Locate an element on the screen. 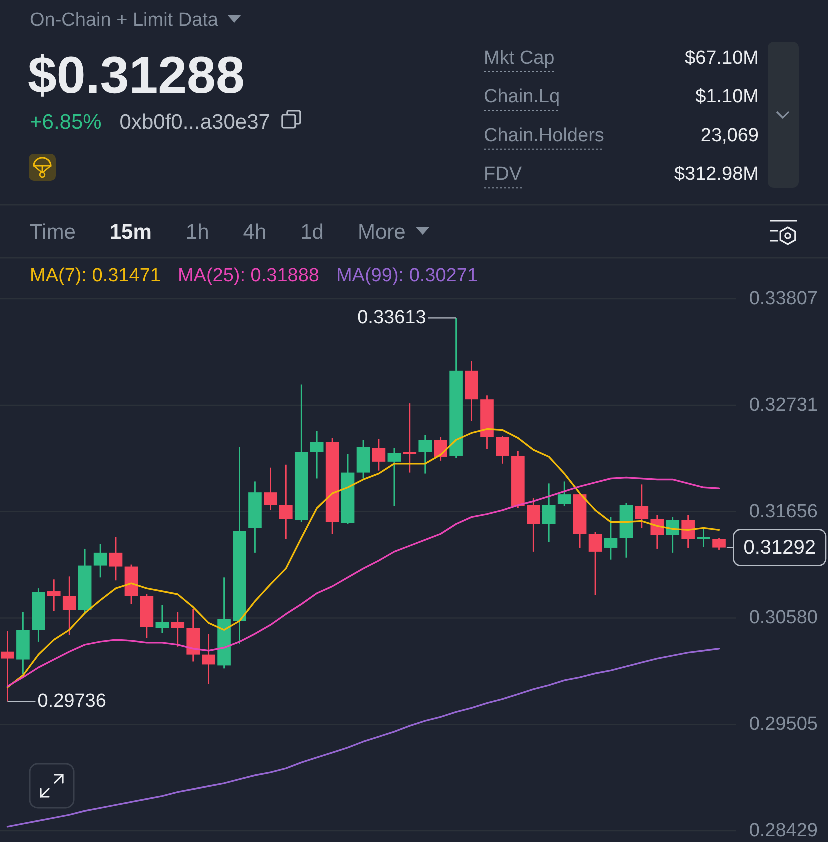 The height and width of the screenshot is (842, 828). text: 0xb0f0...a30e37 is located at coordinates (195, 122).